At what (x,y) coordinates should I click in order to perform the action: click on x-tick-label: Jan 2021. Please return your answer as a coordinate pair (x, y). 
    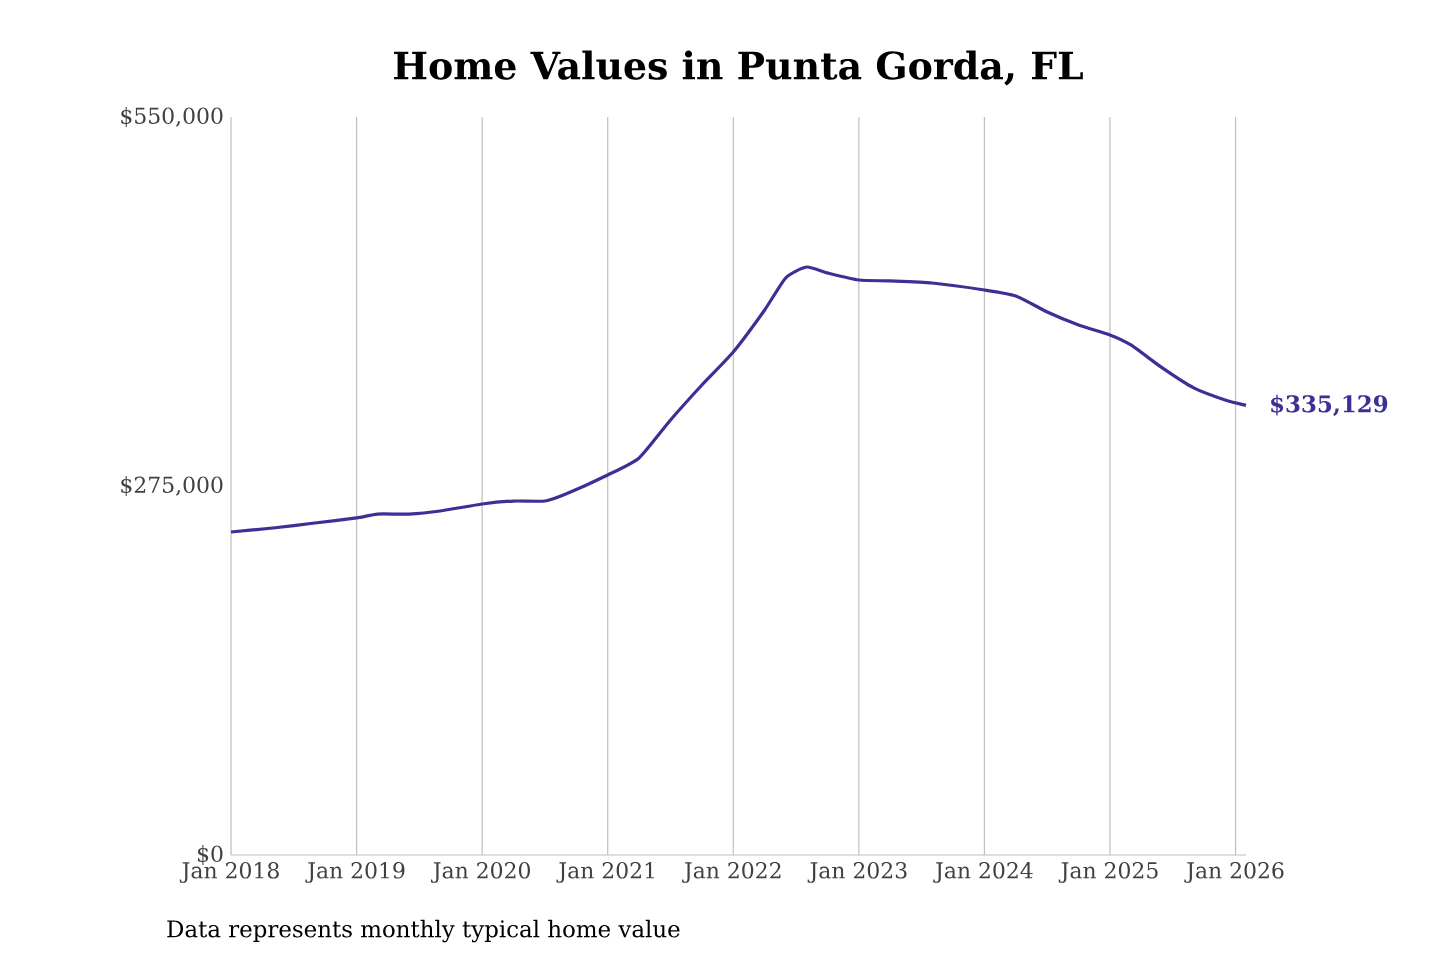
    Looking at the image, I should click on (605, 872).